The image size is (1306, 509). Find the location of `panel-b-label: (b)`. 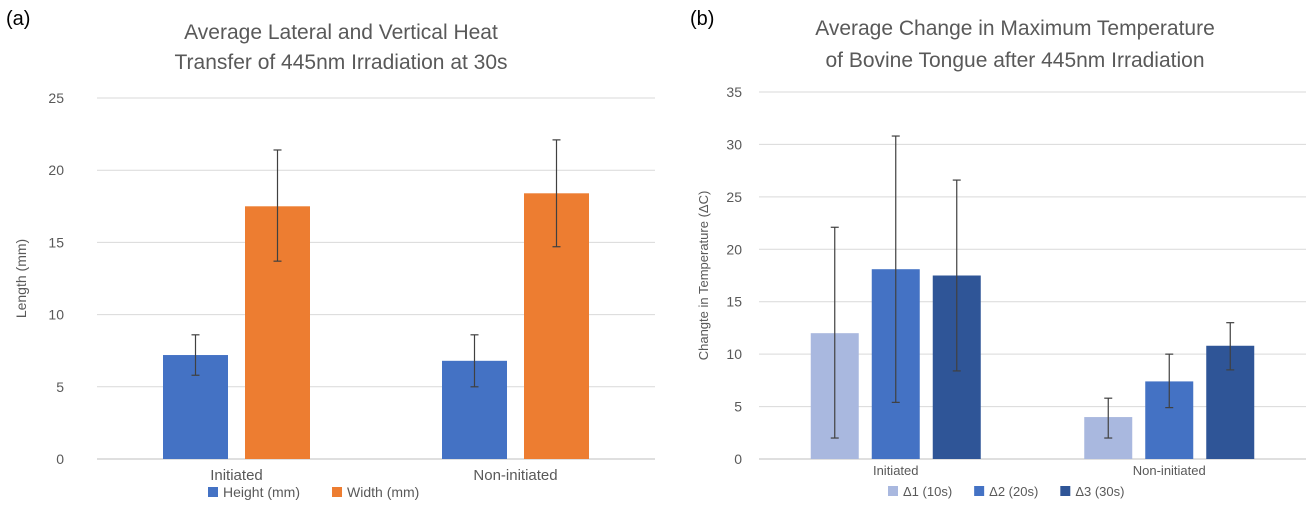

panel-b-label: (b) is located at coordinates (702, 19).